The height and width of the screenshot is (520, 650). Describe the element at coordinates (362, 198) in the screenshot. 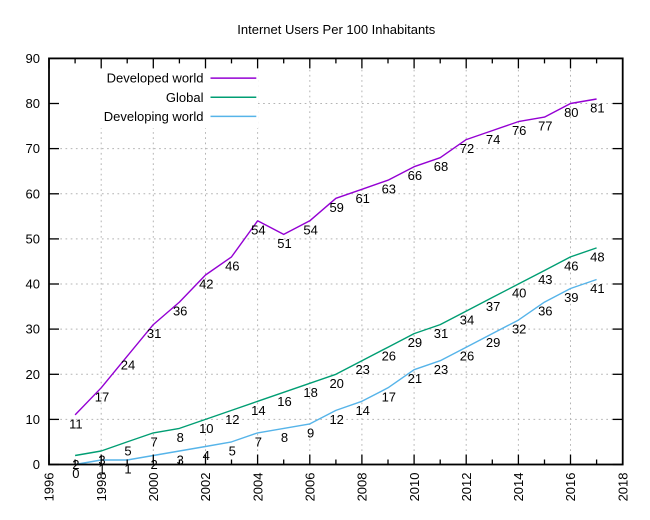

I see `svg-text: 61` at that location.